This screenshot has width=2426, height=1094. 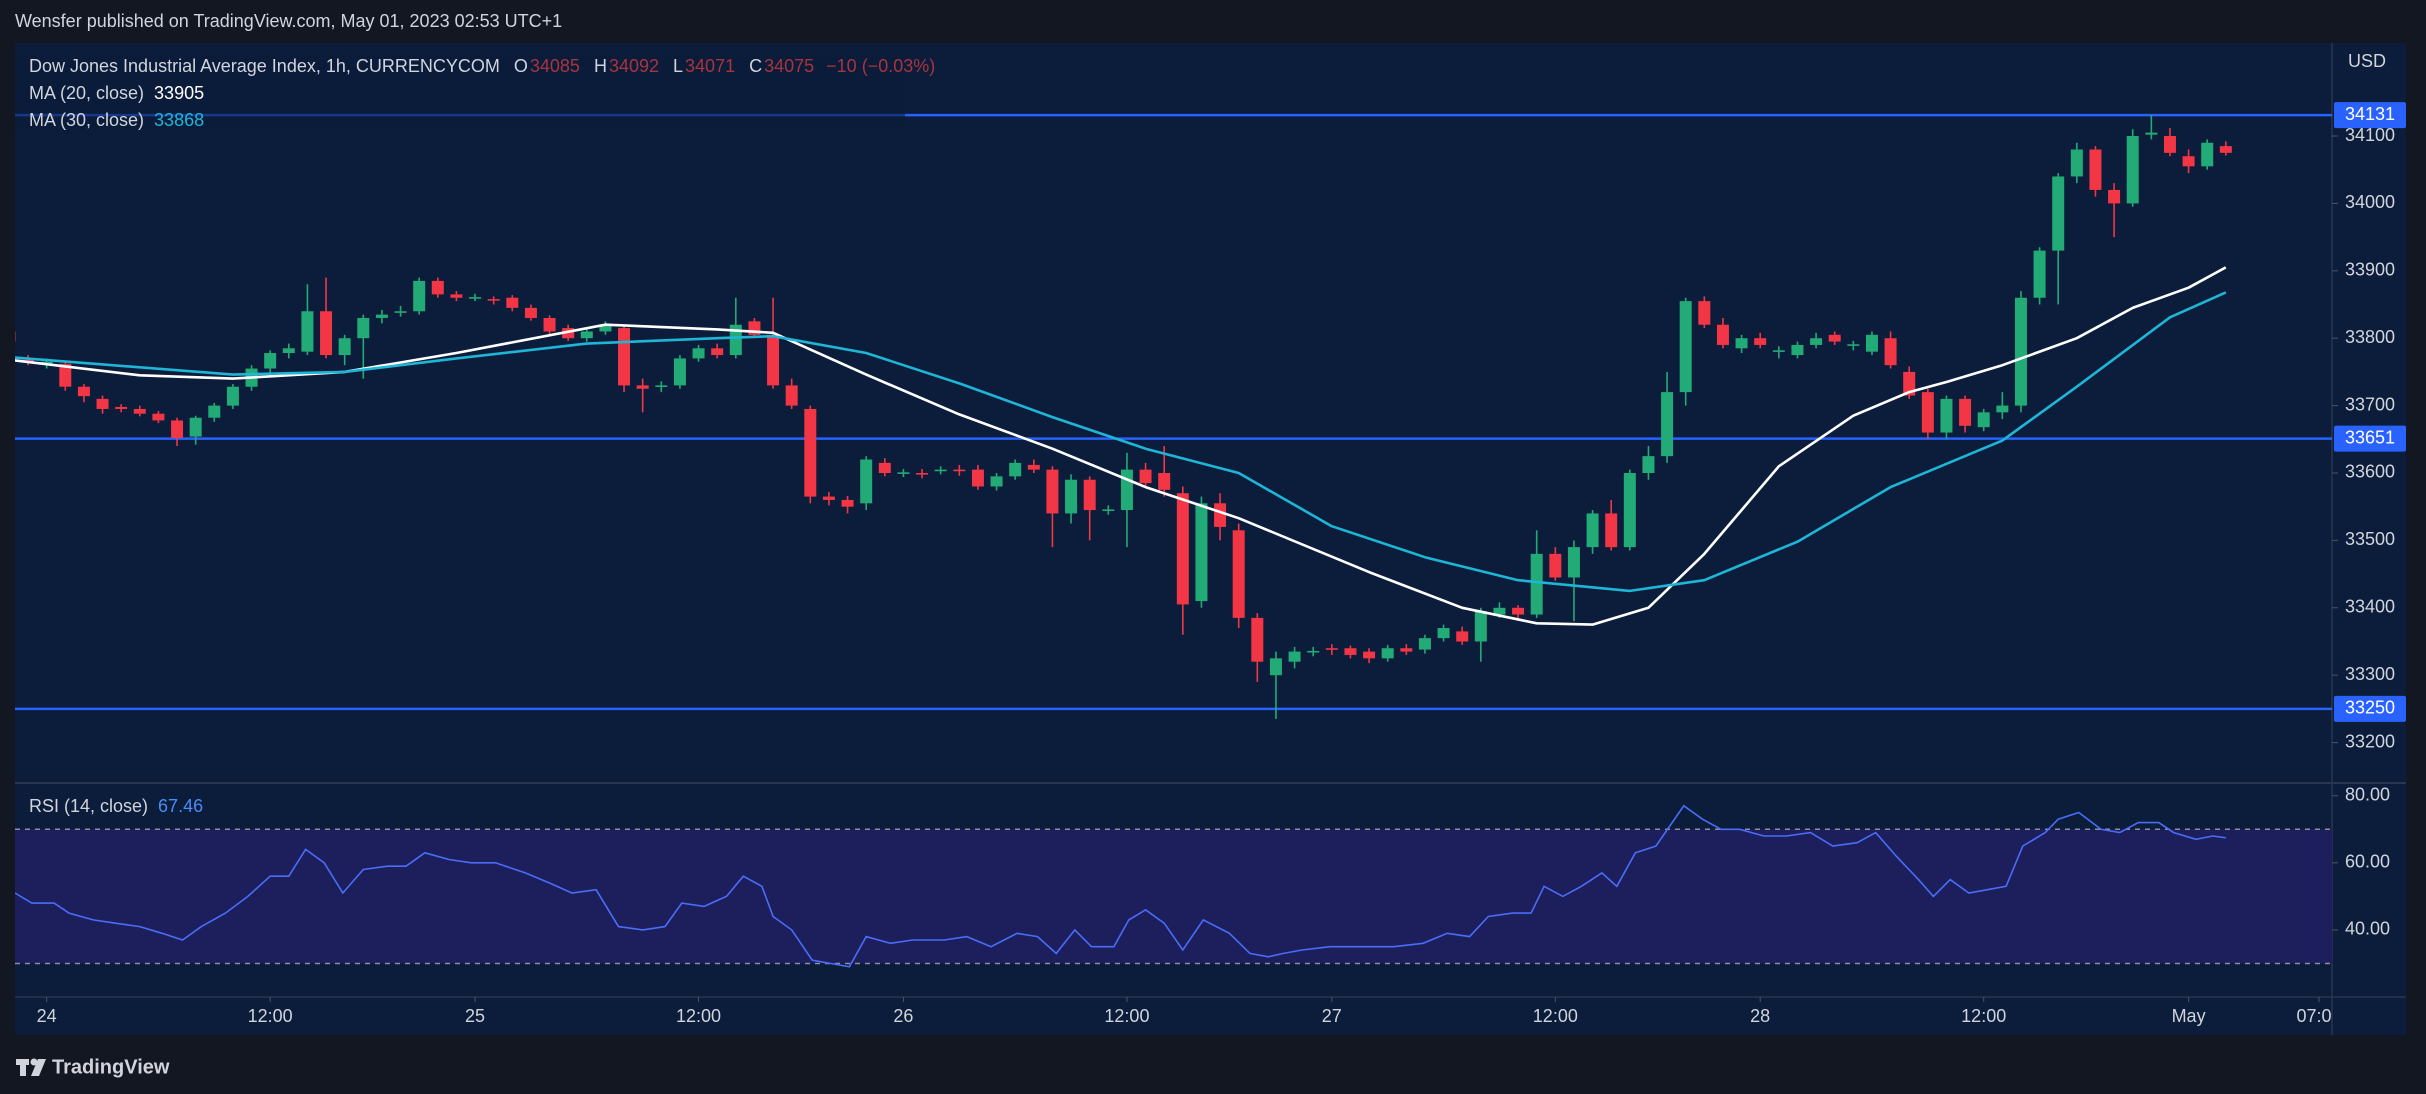 What do you see at coordinates (111, 1067) in the screenshot?
I see `brand: TradingView` at bounding box center [111, 1067].